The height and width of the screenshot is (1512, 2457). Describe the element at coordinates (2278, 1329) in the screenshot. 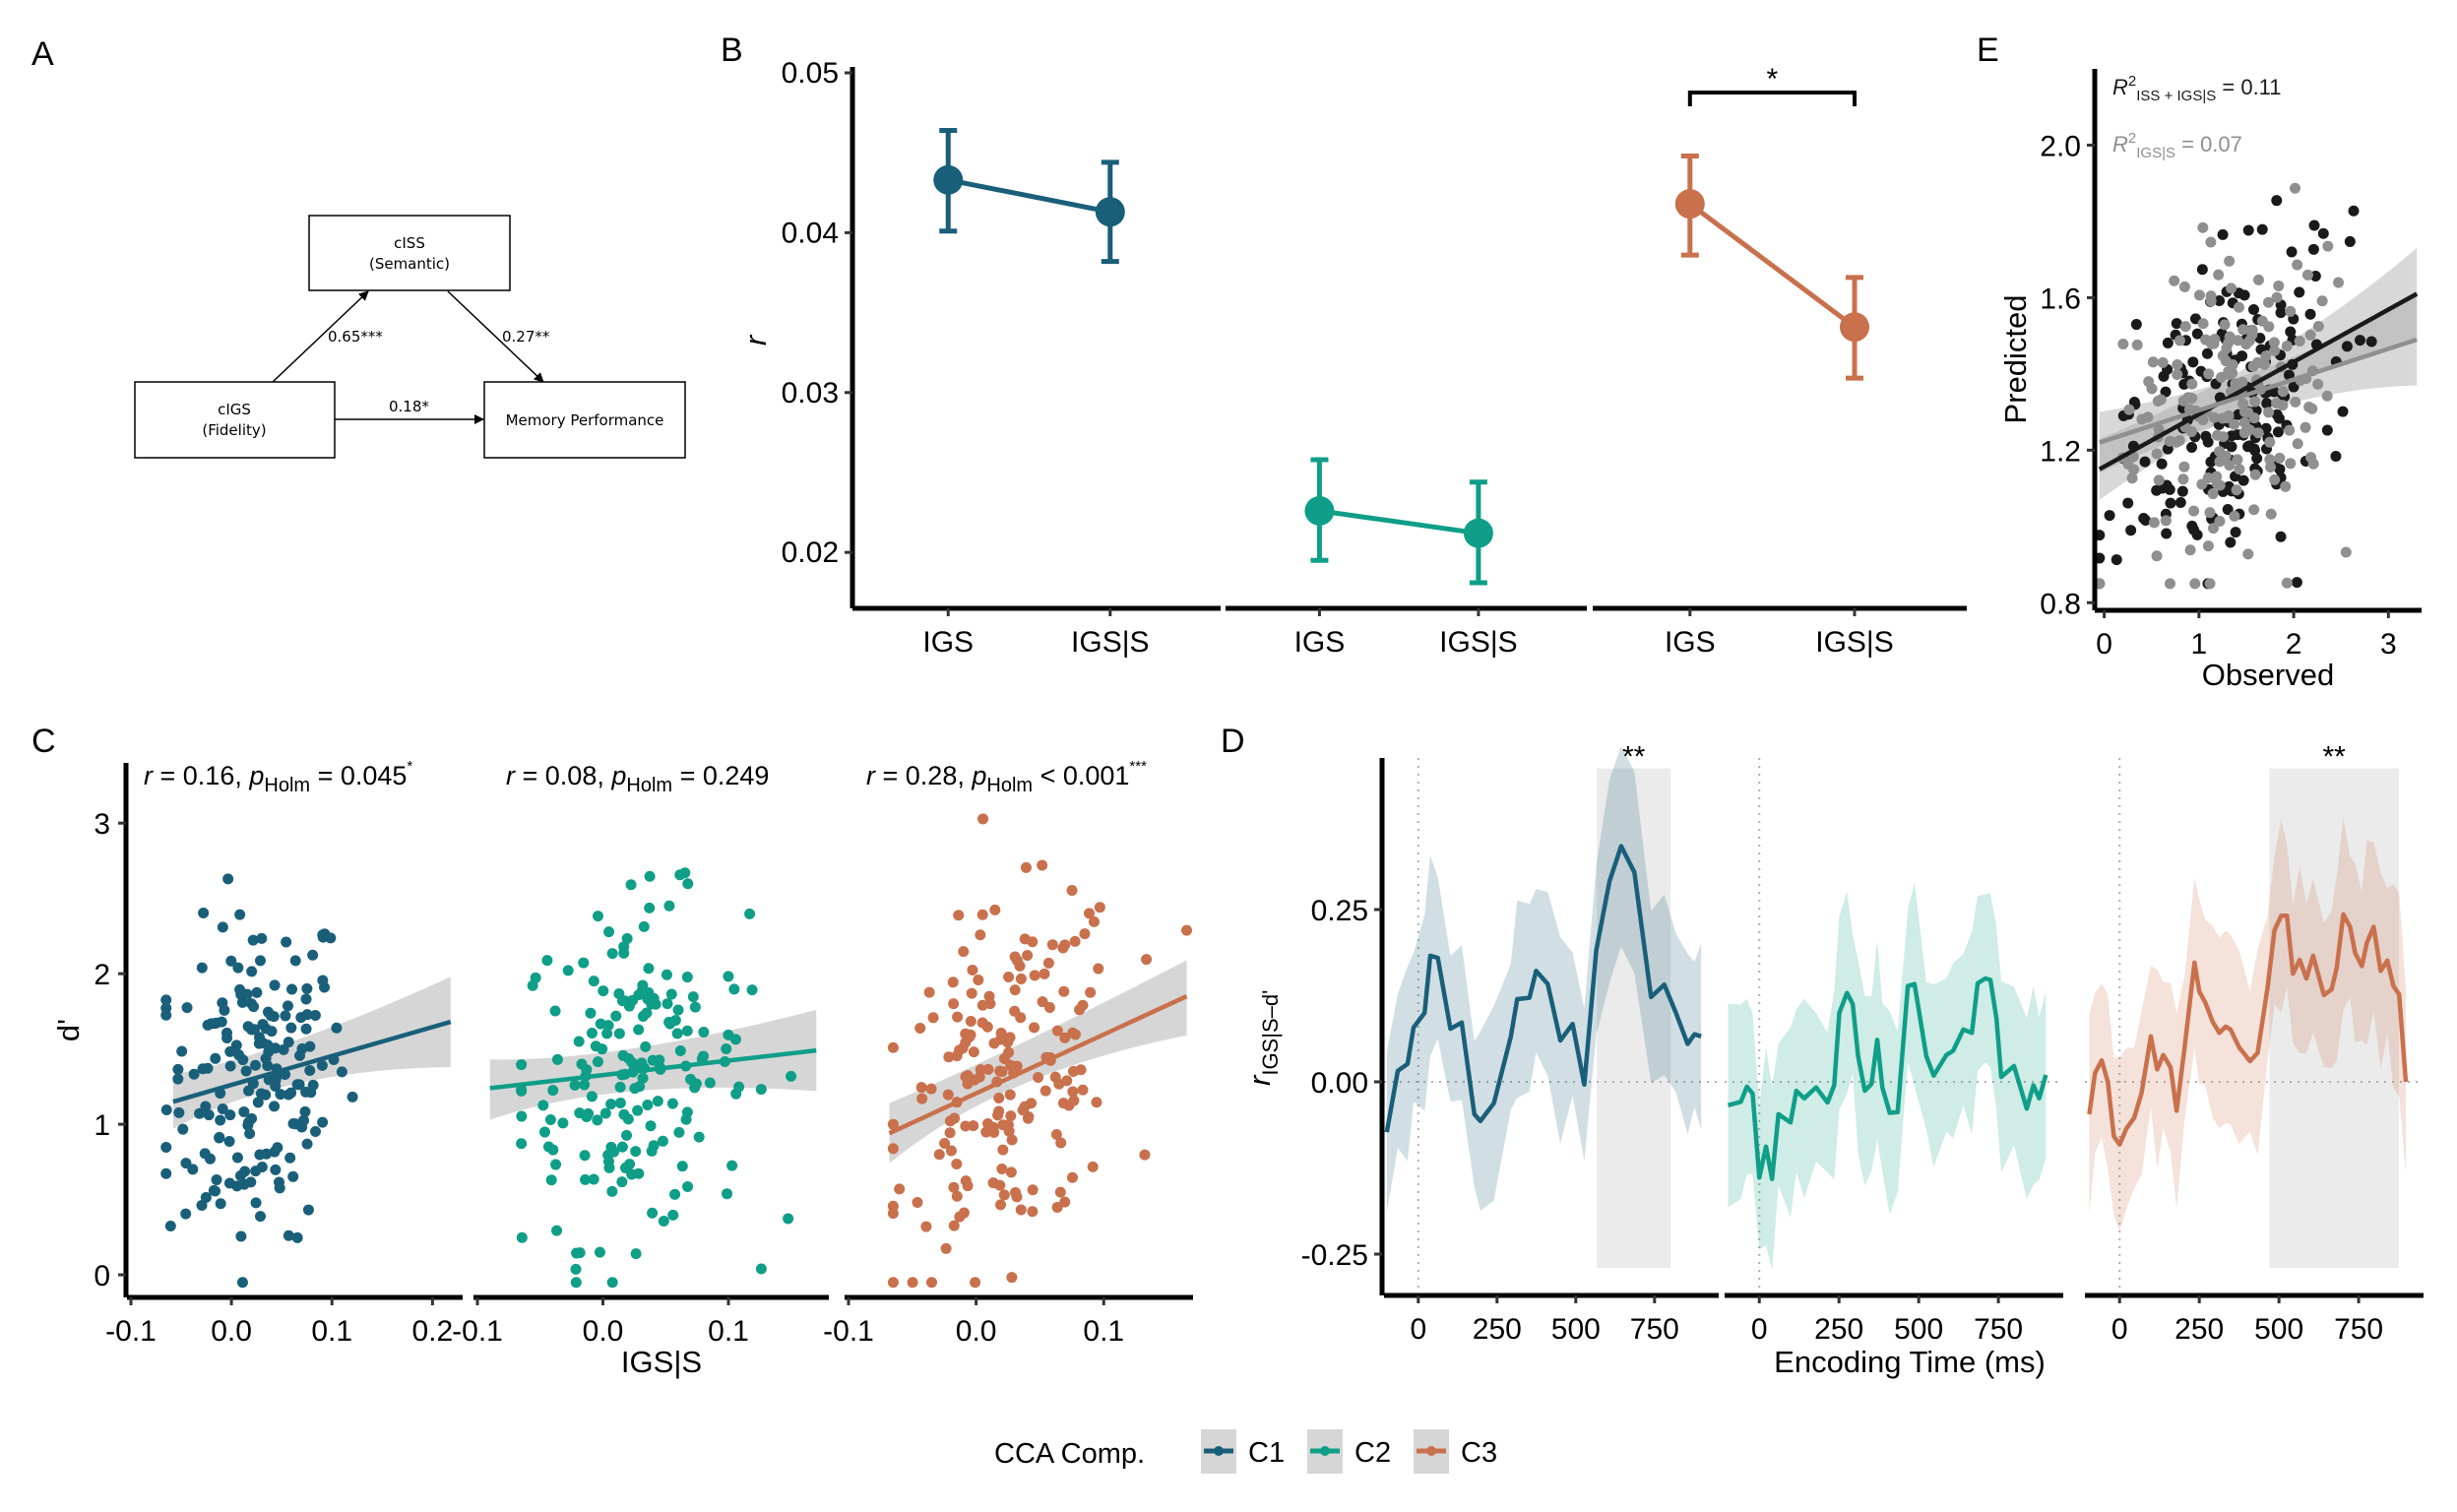

I see `panel-d-x-tick-label: 500` at that location.